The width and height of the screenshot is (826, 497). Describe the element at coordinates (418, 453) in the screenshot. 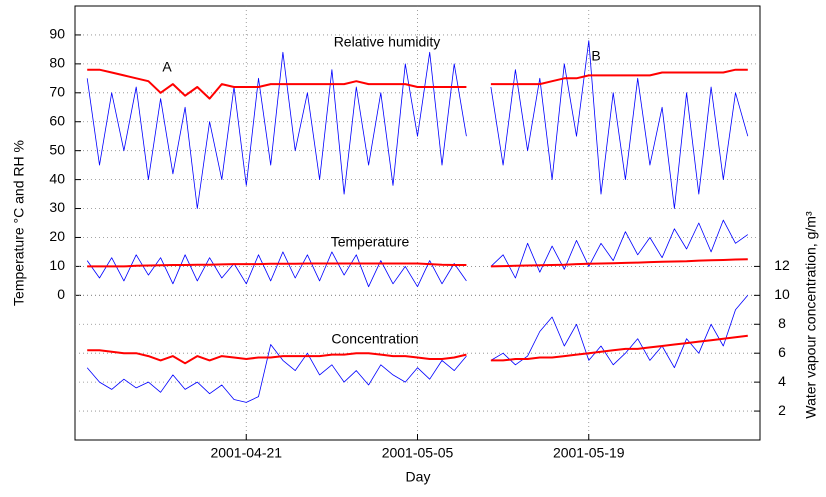

I see `x-tick-label: 2001-05-05` at that location.